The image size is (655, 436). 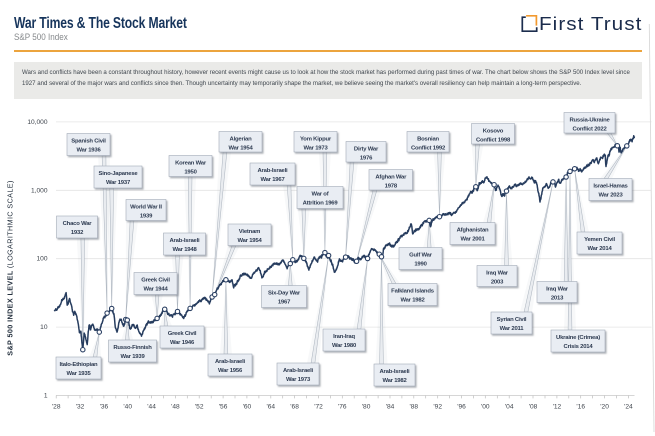 I want to click on svg-text: 1978, so click(x=391, y=187).